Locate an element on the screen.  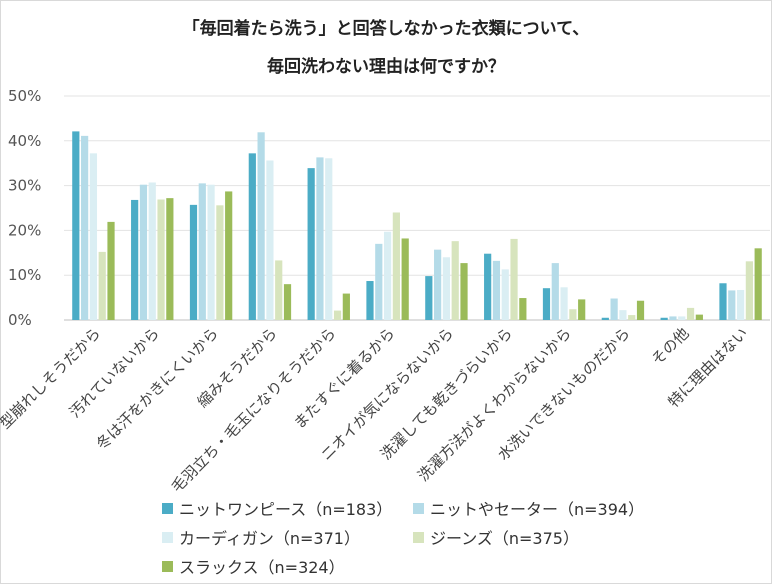
x-tick-label: またすぐに着るから is located at coordinates (344, 378).